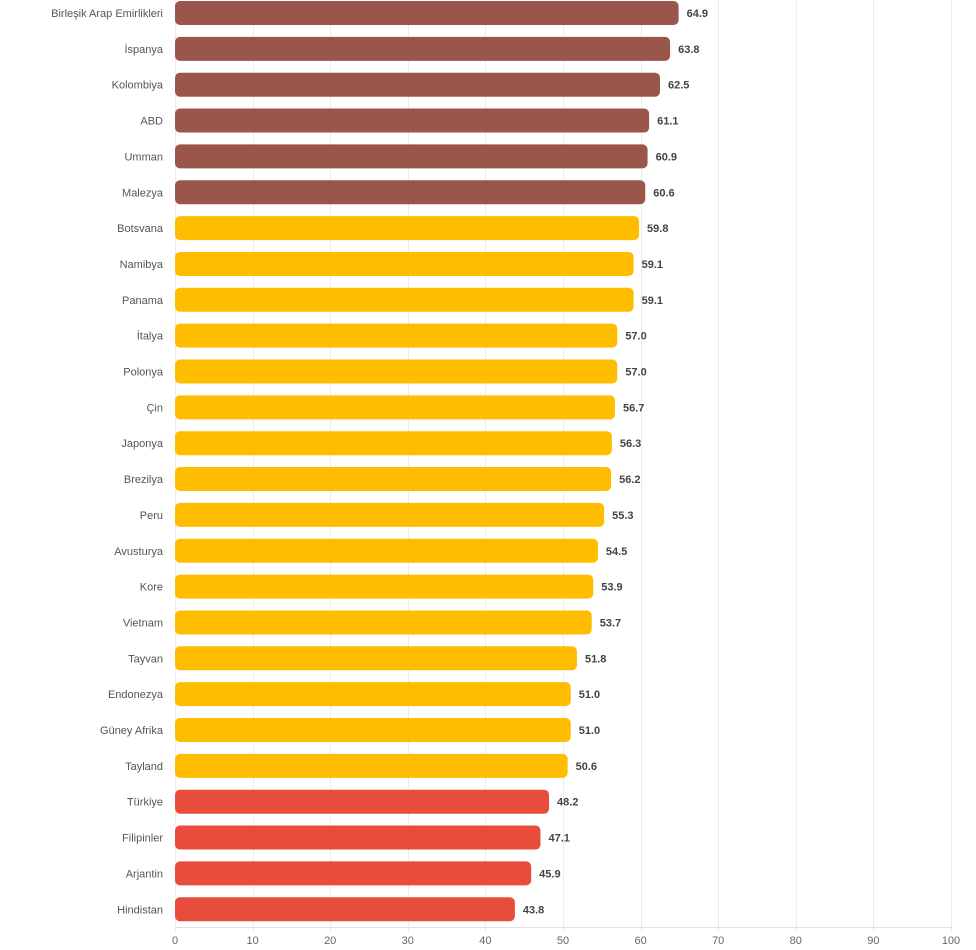 The height and width of the screenshot is (950, 976). Describe the element at coordinates (154, 408) in the screenshot. I see `category-label: Çin` at that location.